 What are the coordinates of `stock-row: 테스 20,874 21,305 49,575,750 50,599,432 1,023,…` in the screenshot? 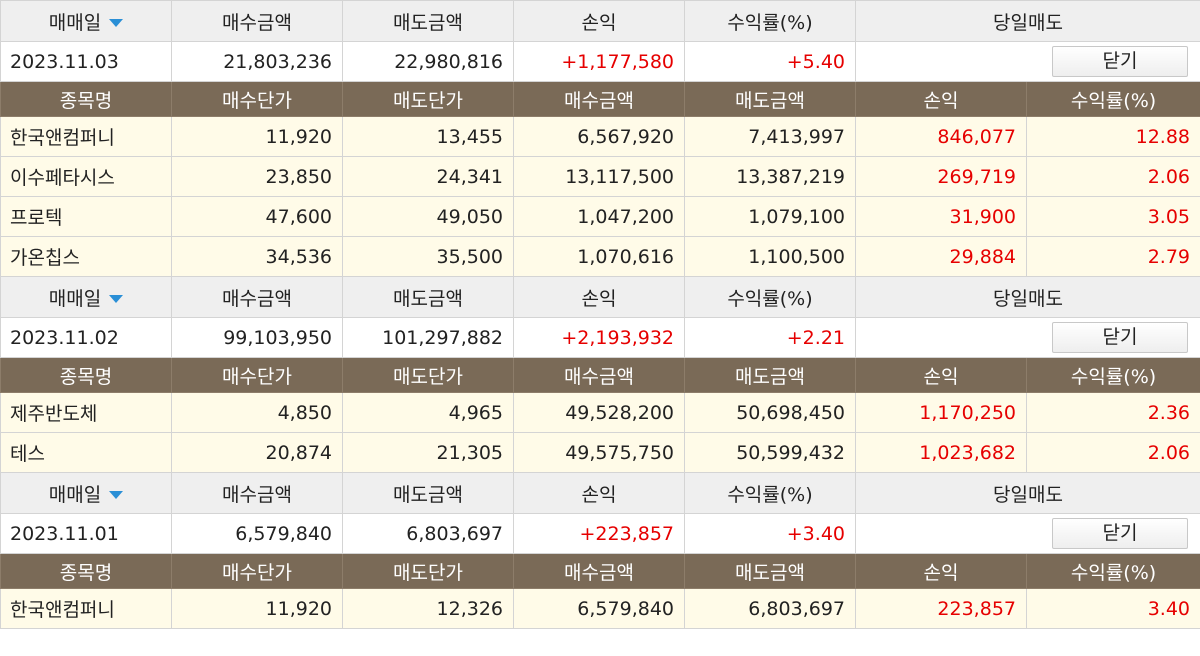 It's located at (600, 452).